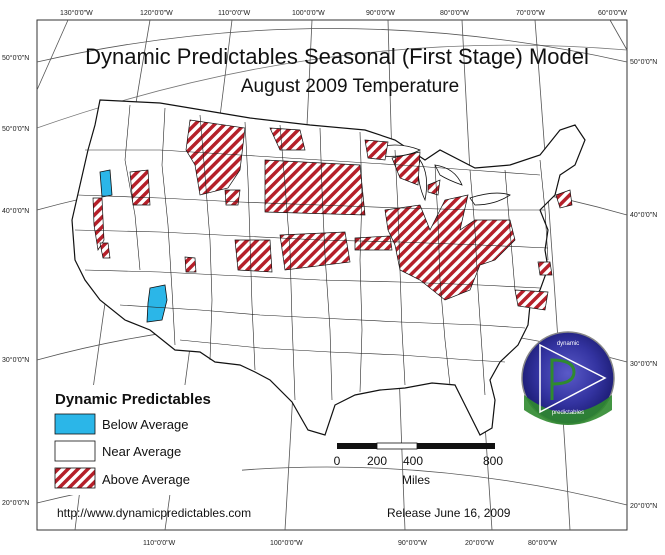 This screenshot has height=555, width=665. Describe the element at coordinates (133, 246) in the screenshot. I see `below-average-regions` at that location.